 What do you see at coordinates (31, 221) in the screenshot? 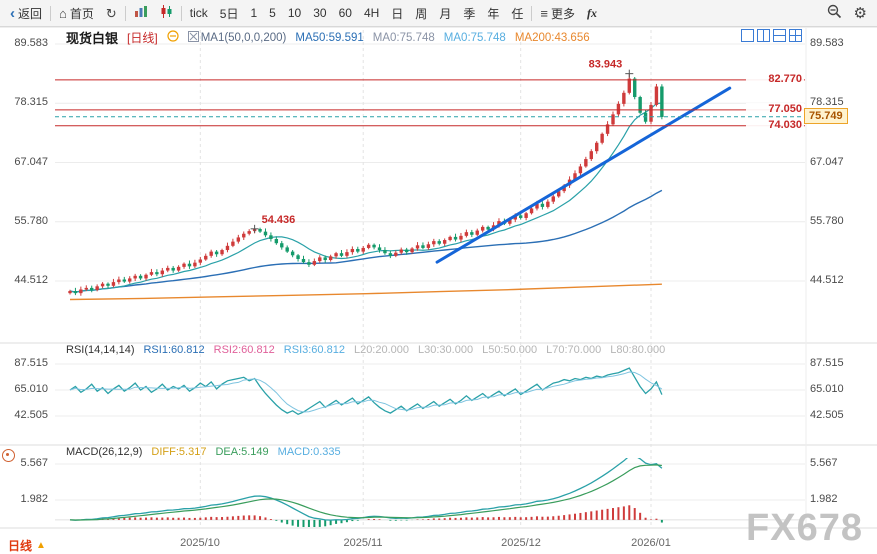
I see `main-axis-left-3: 55.780` at bounding box center [31, 221].